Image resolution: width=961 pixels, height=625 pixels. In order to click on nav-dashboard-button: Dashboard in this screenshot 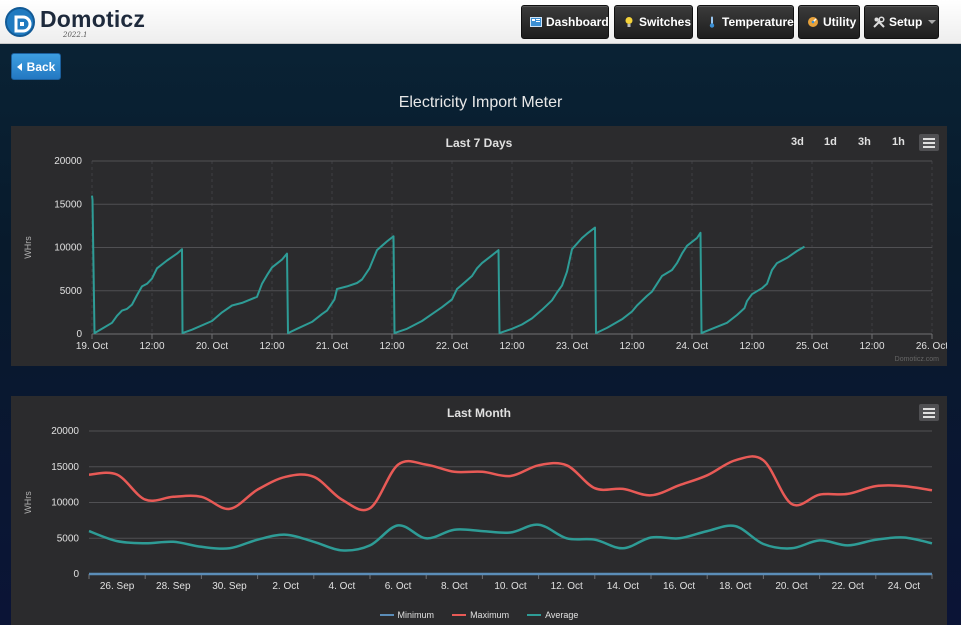, I will do `click(565, 22)`.